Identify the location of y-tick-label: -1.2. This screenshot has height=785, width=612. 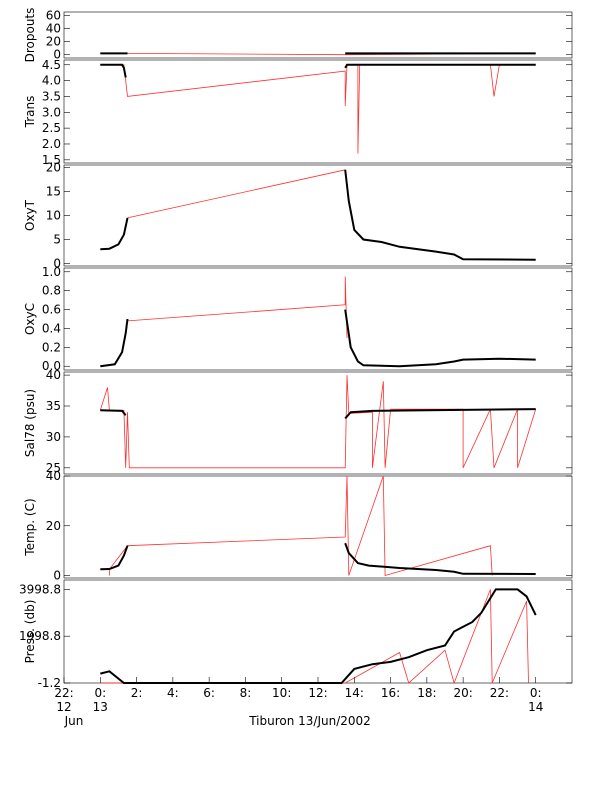
(49, 683).